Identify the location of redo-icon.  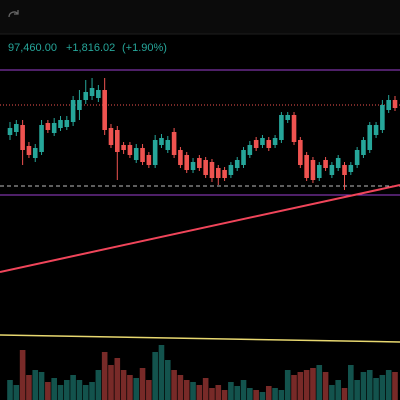
(13, 14).